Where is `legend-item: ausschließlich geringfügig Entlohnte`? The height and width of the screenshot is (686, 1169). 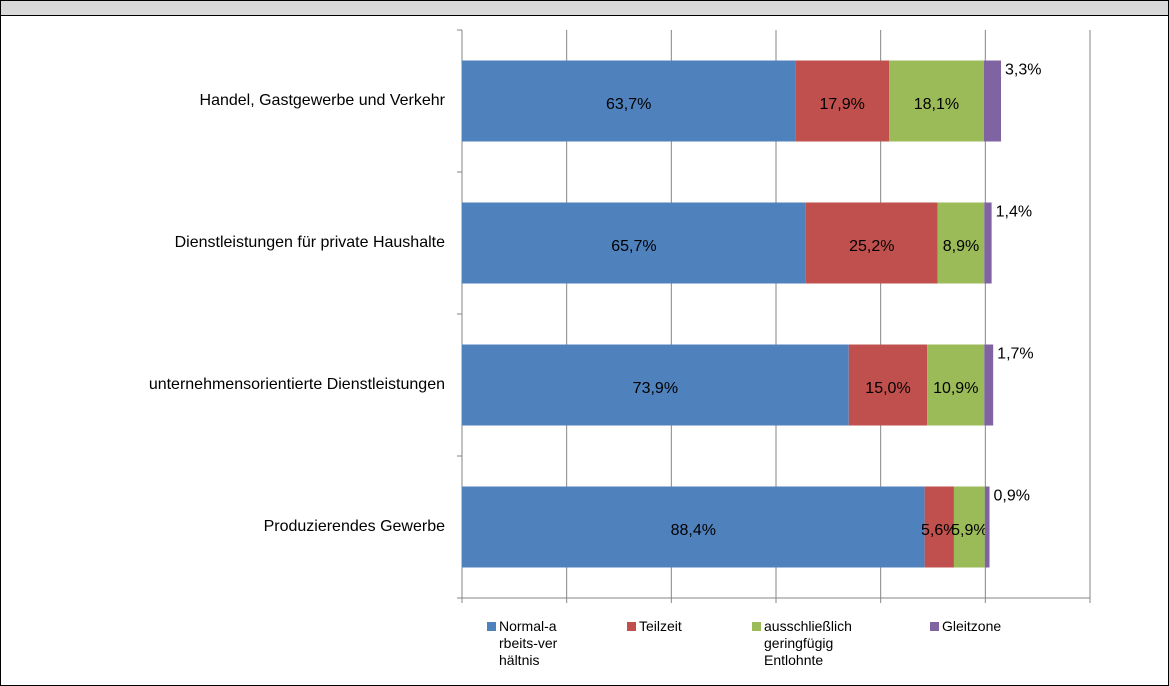
legend-item: ausschließlich geringfügig Entlohnte is located at coordinates (823, 643).